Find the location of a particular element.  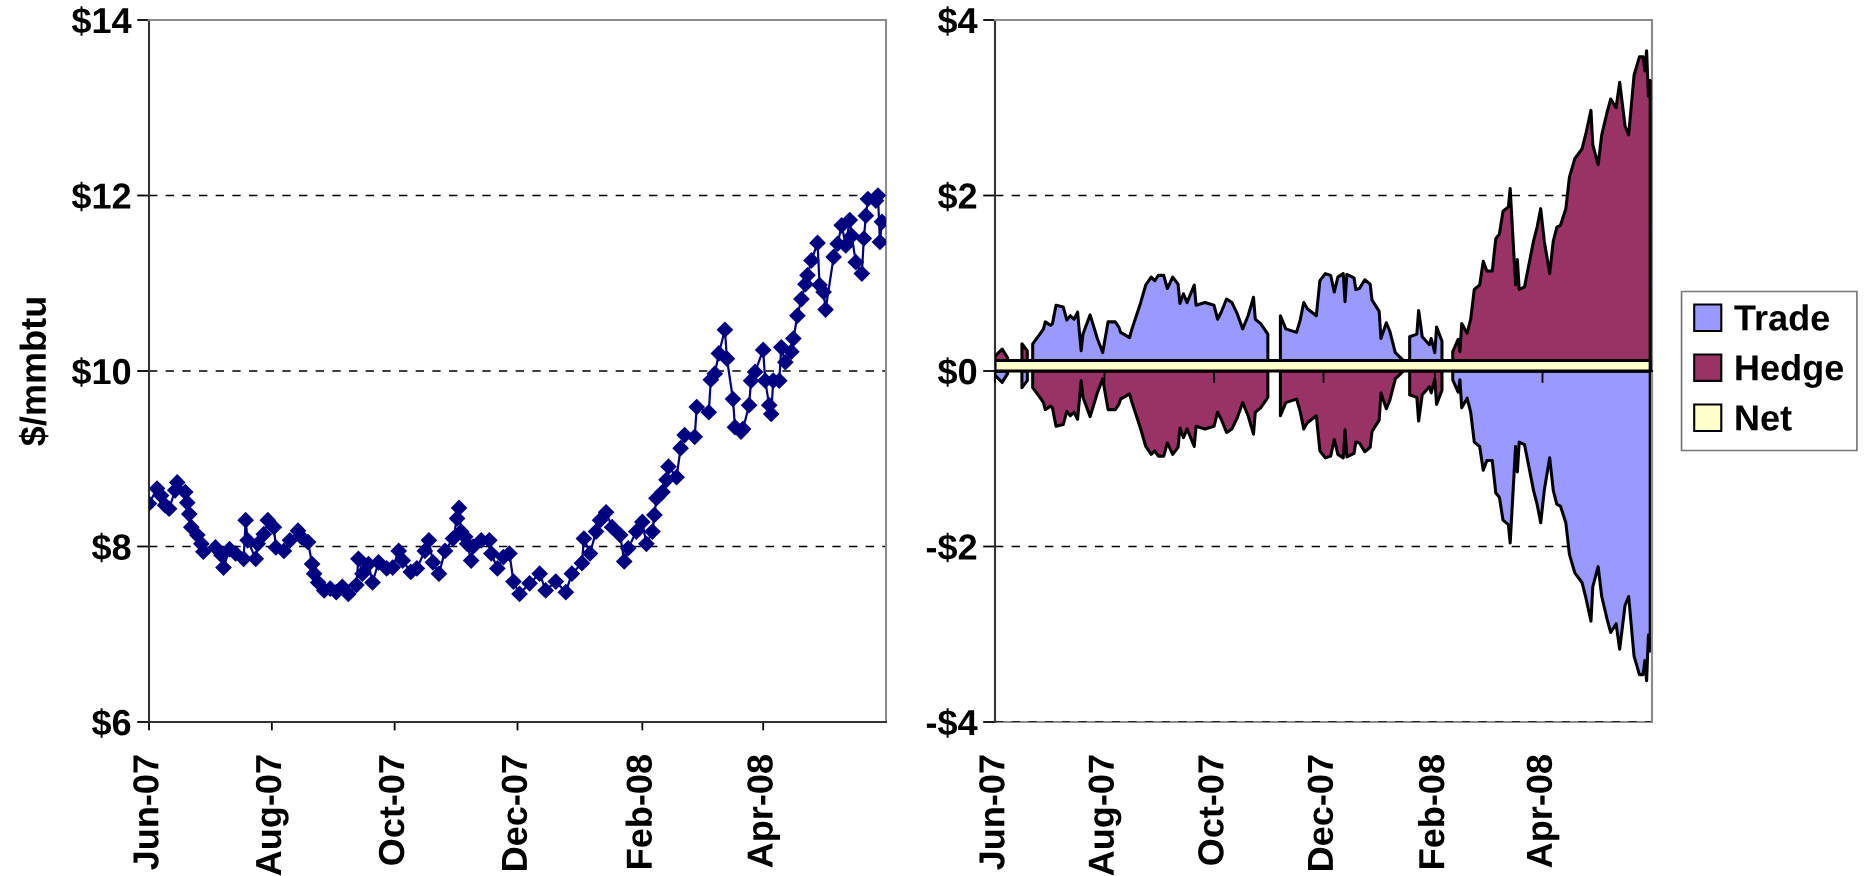

y-tick-label: $12 is located at coordinates (101, 196).